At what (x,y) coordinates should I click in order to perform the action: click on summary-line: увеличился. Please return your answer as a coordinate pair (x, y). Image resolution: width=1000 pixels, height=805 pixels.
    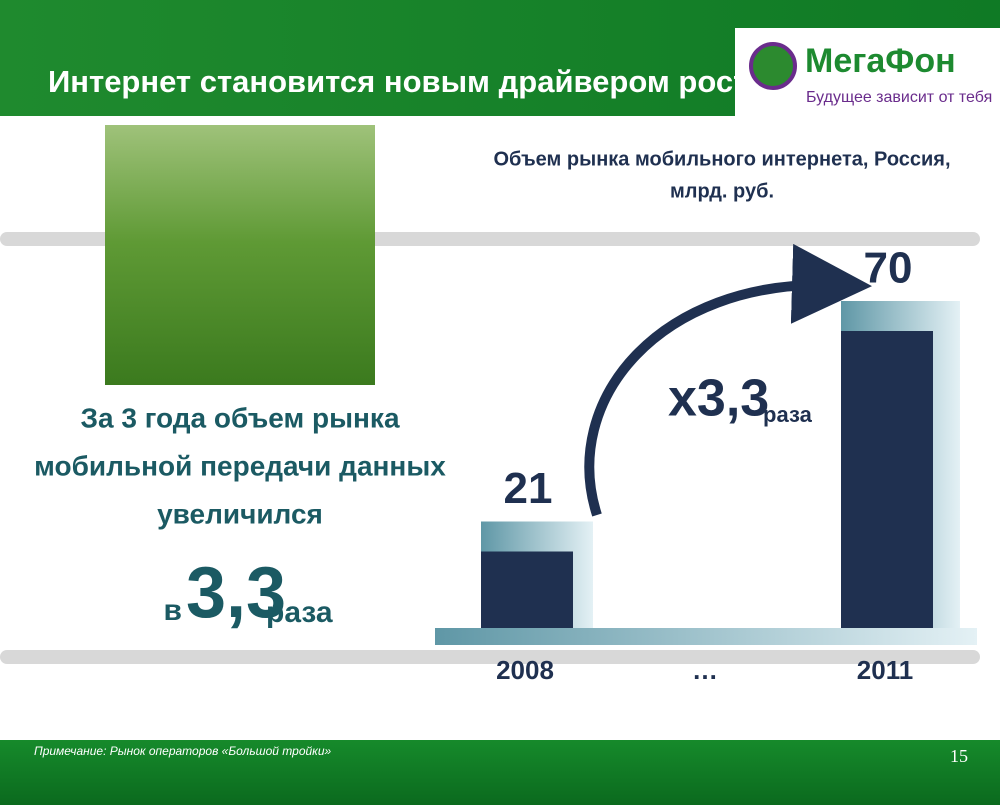
    Looking at the image, I should click on (240, 513).